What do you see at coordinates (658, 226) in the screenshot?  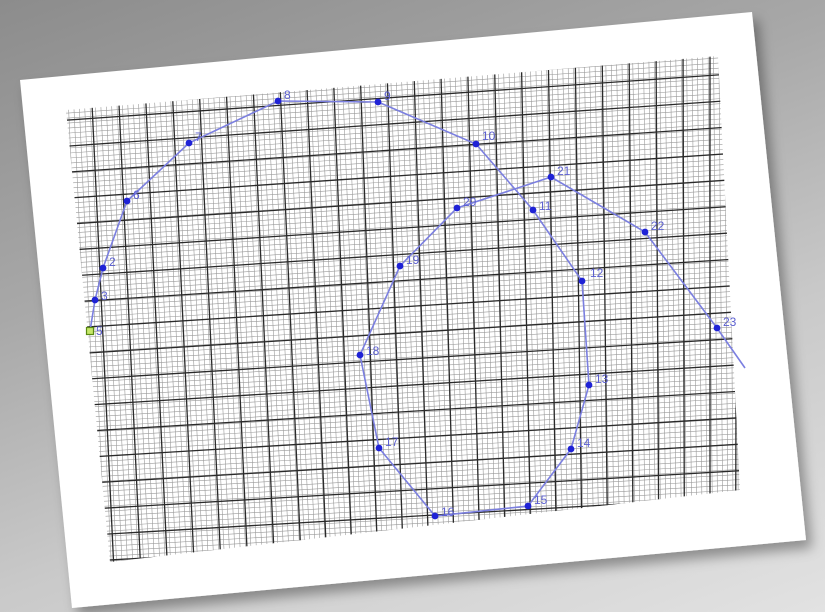 I see `point-label: 22` at bounding box center [658, 226].